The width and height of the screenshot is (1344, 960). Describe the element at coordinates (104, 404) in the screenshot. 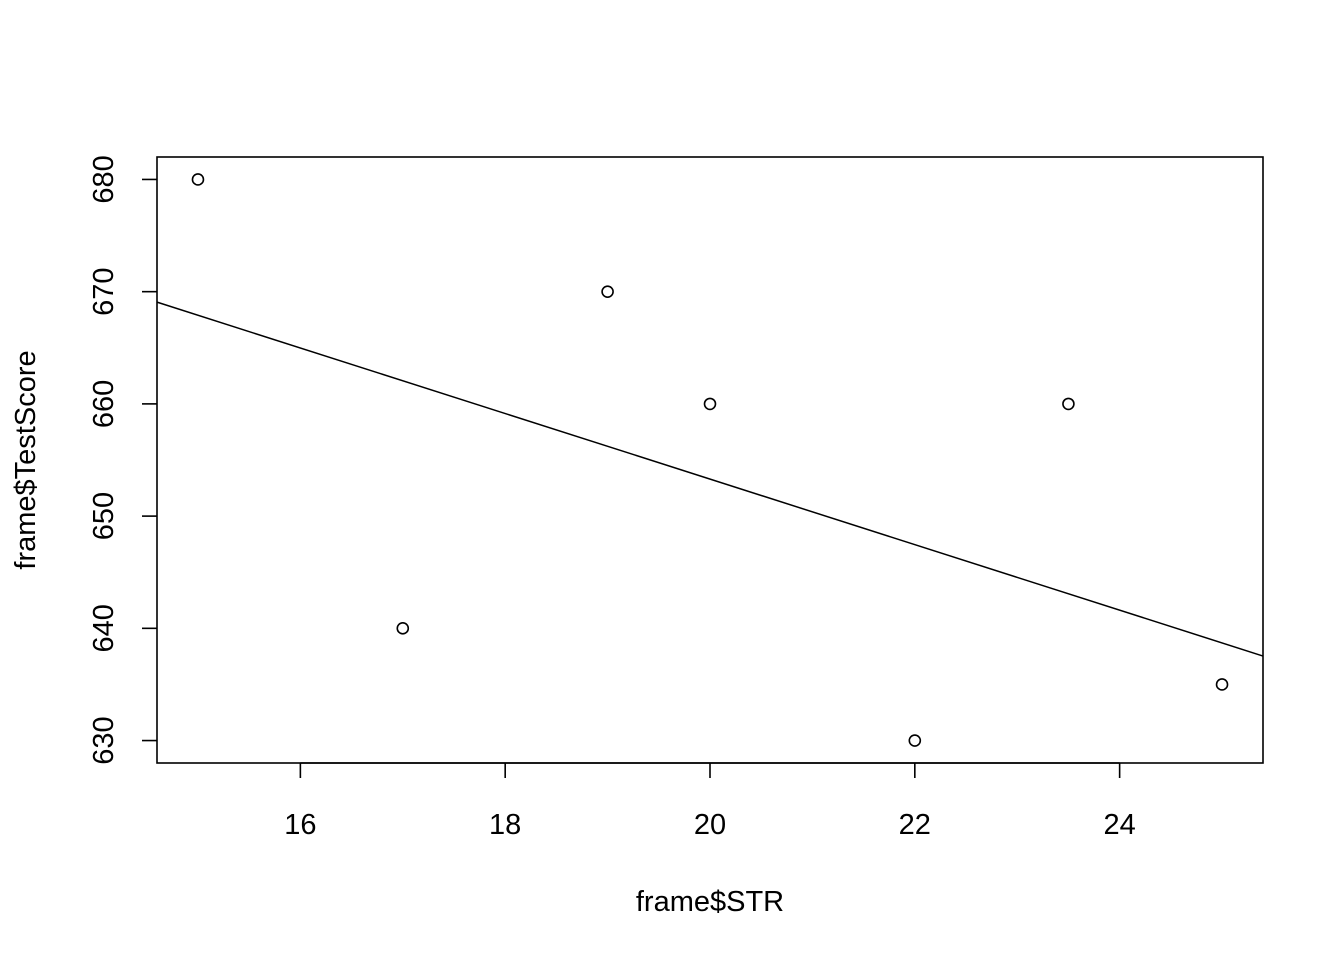

I see `y-tick-label: 660` at that location.